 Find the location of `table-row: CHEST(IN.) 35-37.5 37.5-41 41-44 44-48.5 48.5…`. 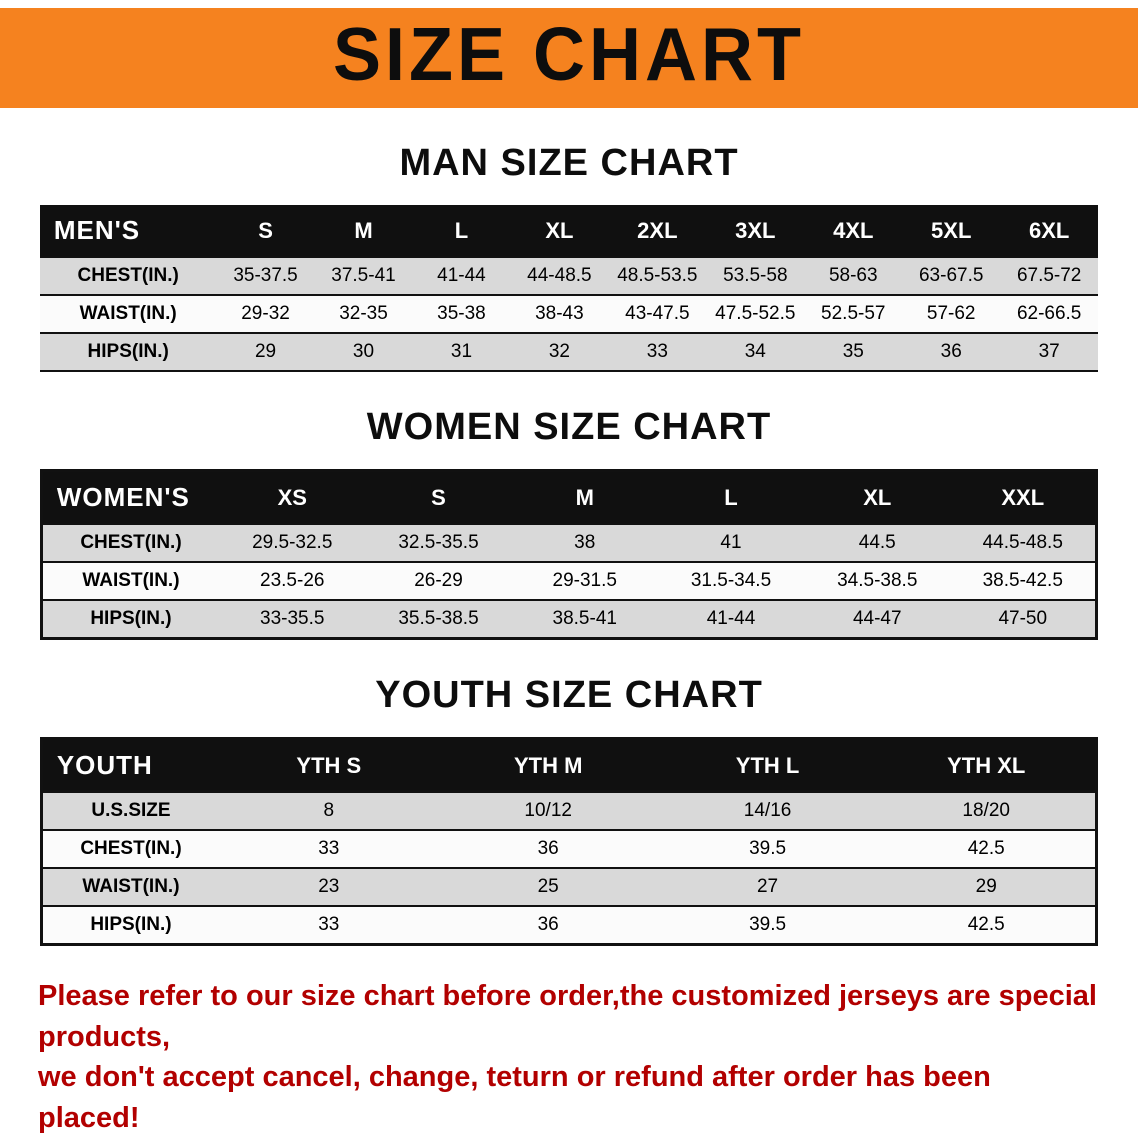

table-row: CHEST(IN.) 35-37.5 37.5-41 41-44 44-48.5 48.5… is located at coordinates (569, 276).